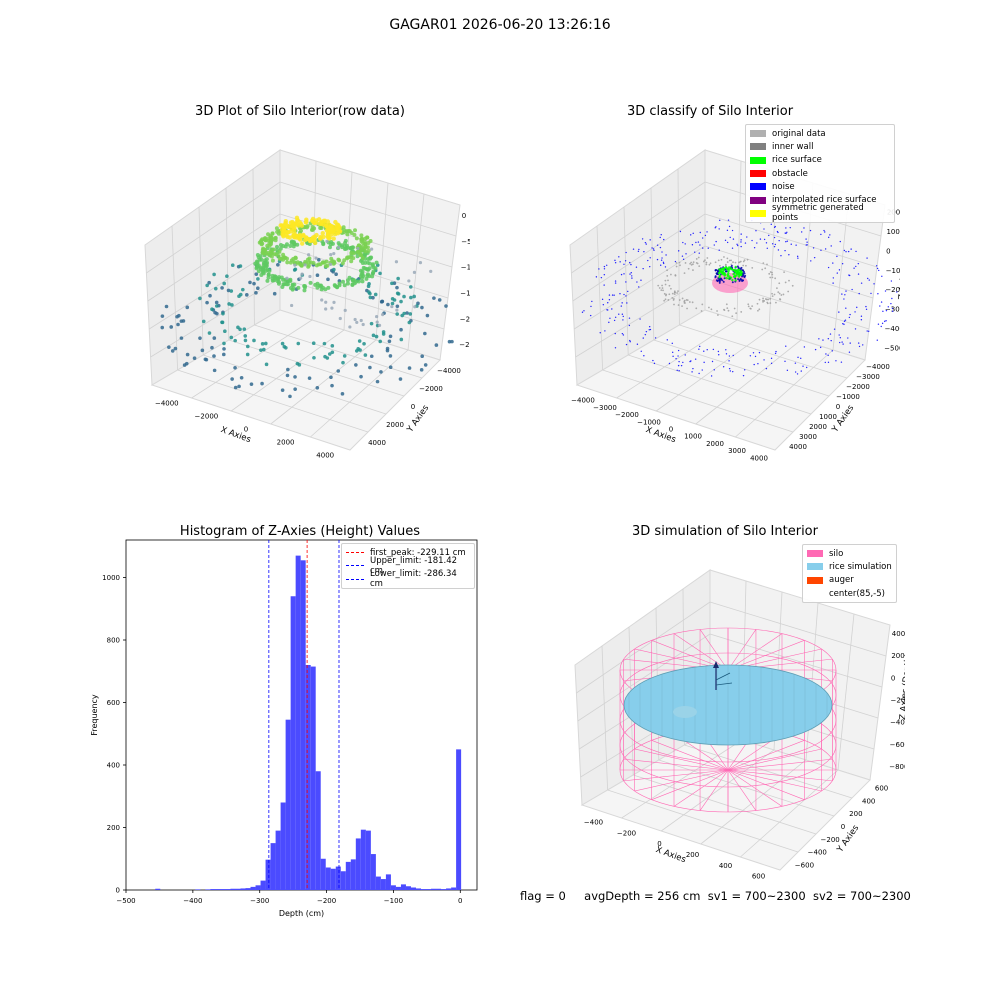 The width and height of the screenshot is (1000, 1000). Describe the element at coordinates (414, 272) in the screenshot. I see `p1-grey-points-point` at that location.